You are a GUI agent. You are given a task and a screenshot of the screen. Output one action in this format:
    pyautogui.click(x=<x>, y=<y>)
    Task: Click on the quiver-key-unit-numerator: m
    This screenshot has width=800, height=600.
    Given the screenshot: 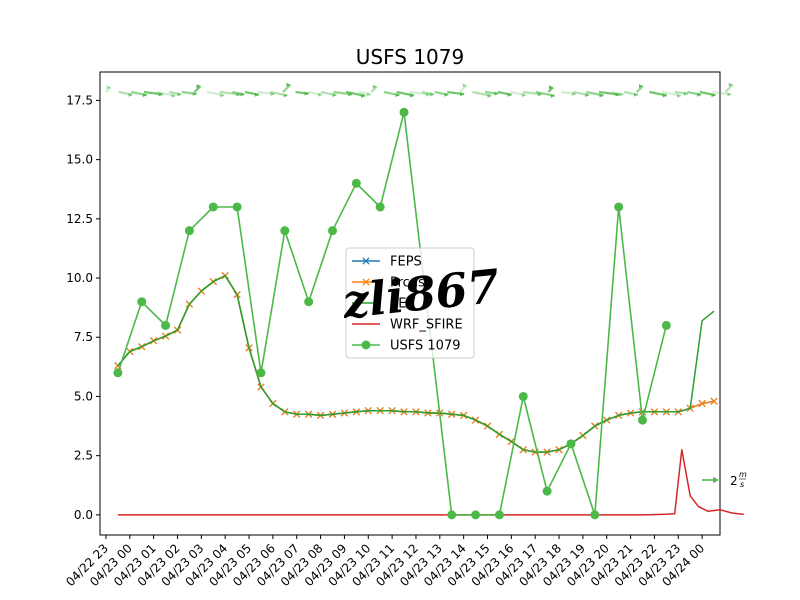 What is the action you would take?
    pyautogui.click(x=743, y=474)
    